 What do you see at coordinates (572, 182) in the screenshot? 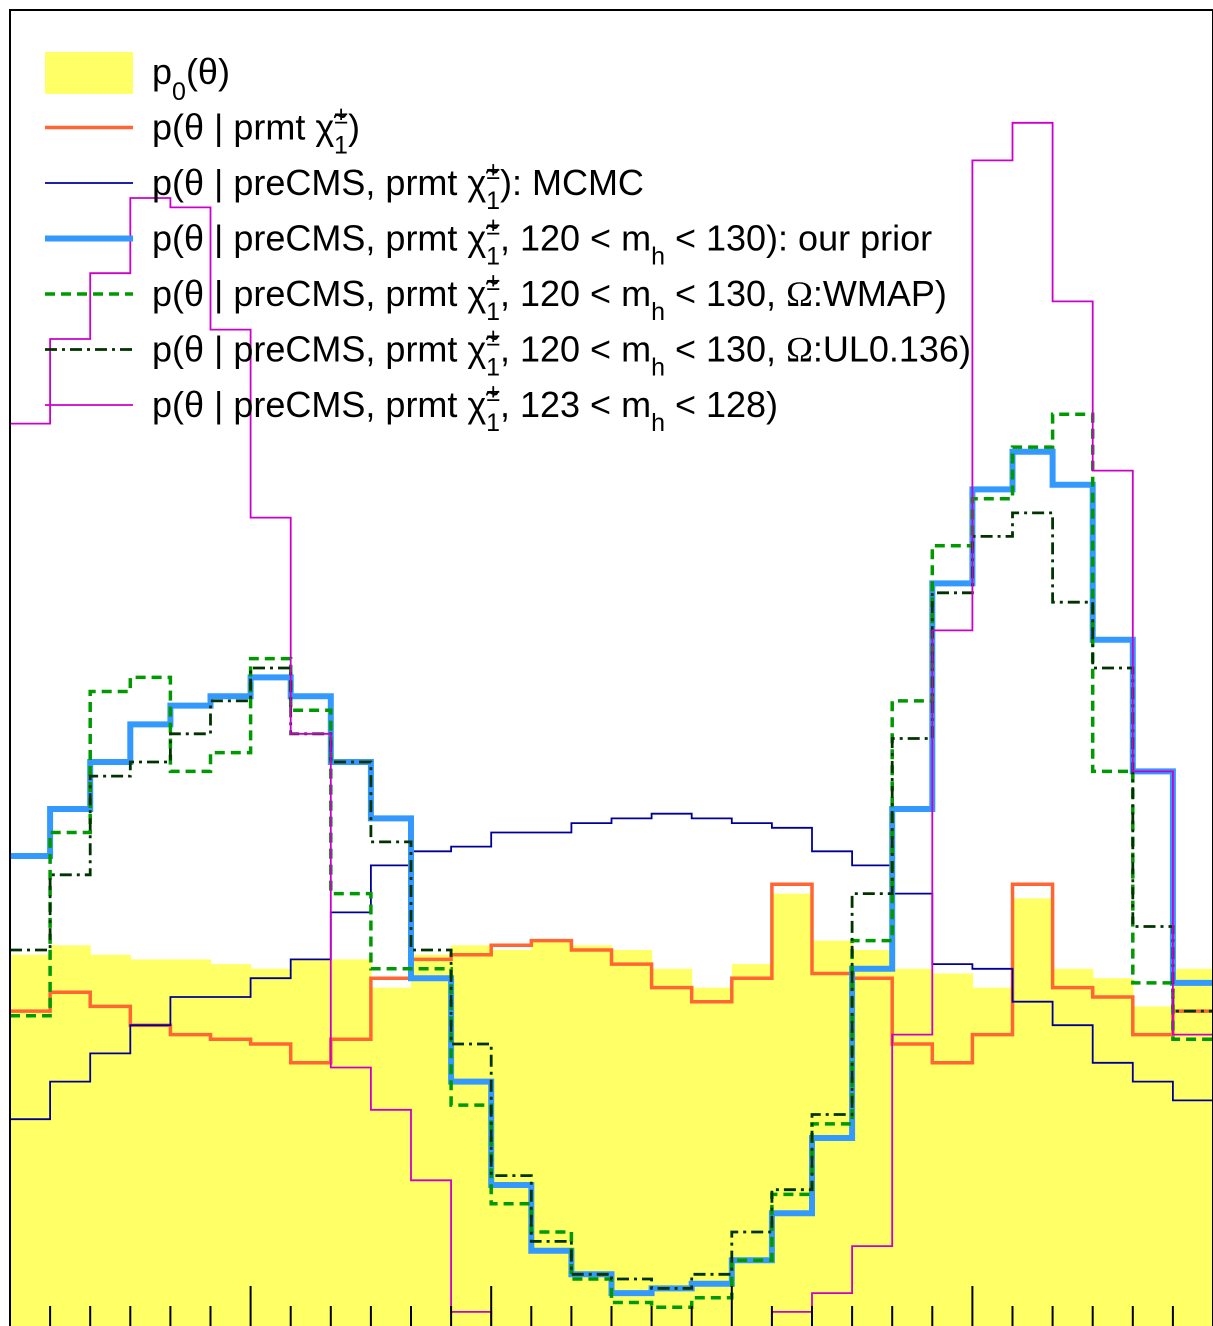
I see `legend-text-part: ): MCMC` at bounding box center [572, 182].